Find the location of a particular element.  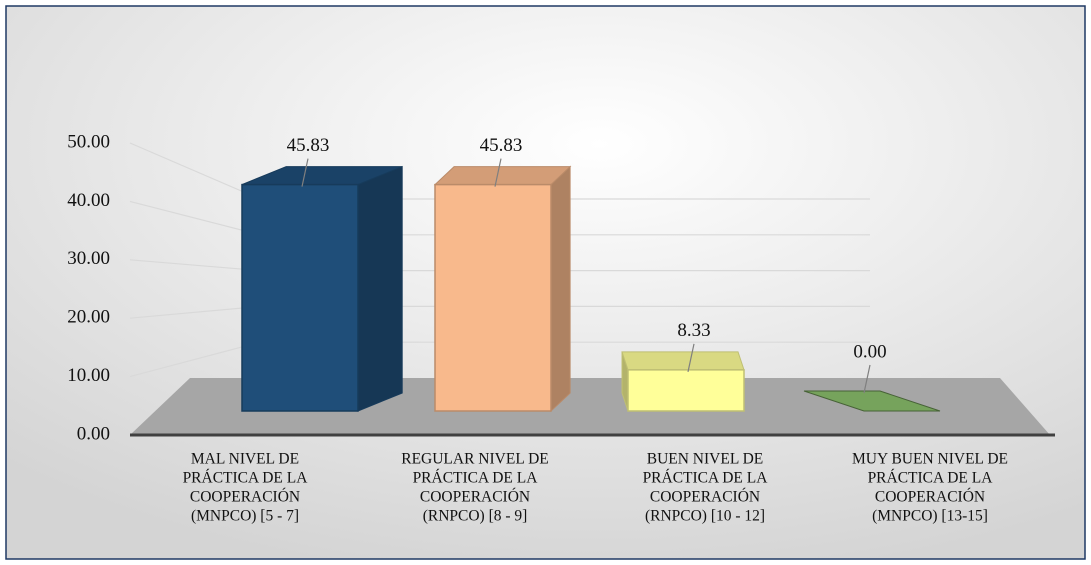

x-tick-label: MUY BUEN NIVEL DE is located at coordinates (930, 459).